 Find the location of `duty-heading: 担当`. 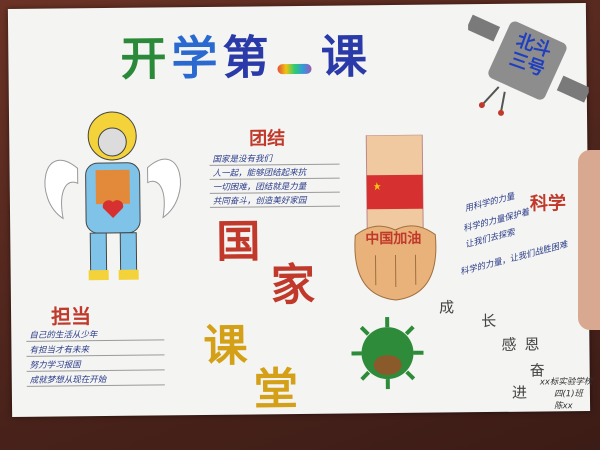

duty-heading: 担当 is located at coordinates (71, 316).